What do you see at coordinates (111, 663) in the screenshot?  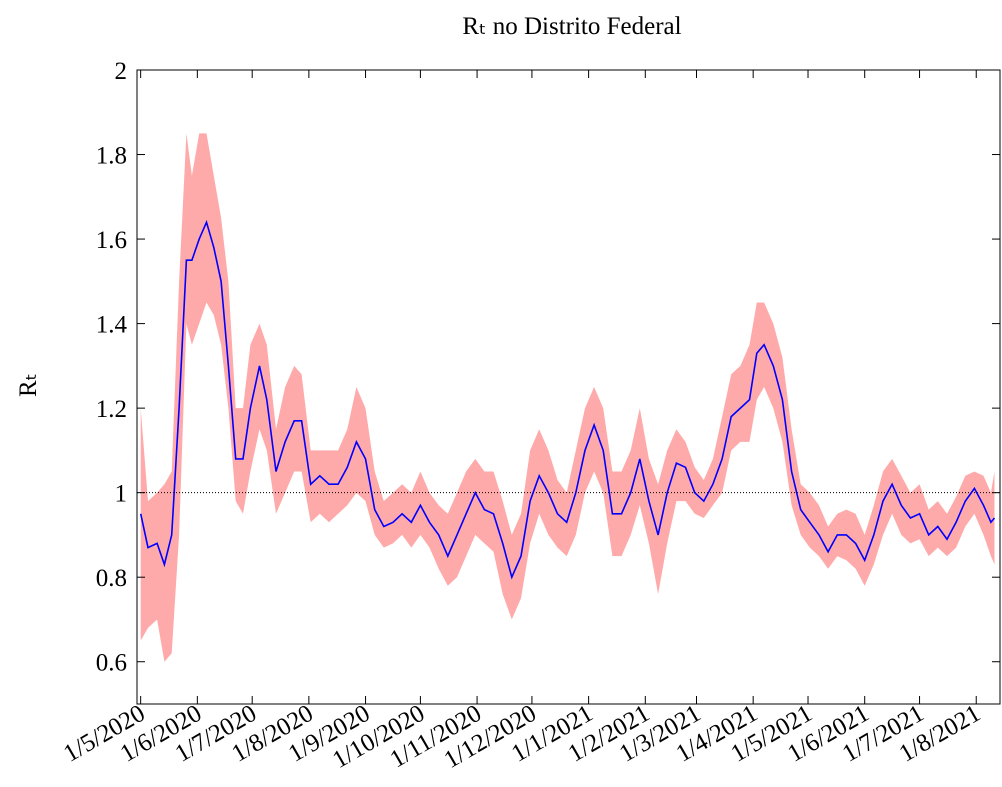 I see `y-tick-label: 0.6` at bounding box center [111, 663].